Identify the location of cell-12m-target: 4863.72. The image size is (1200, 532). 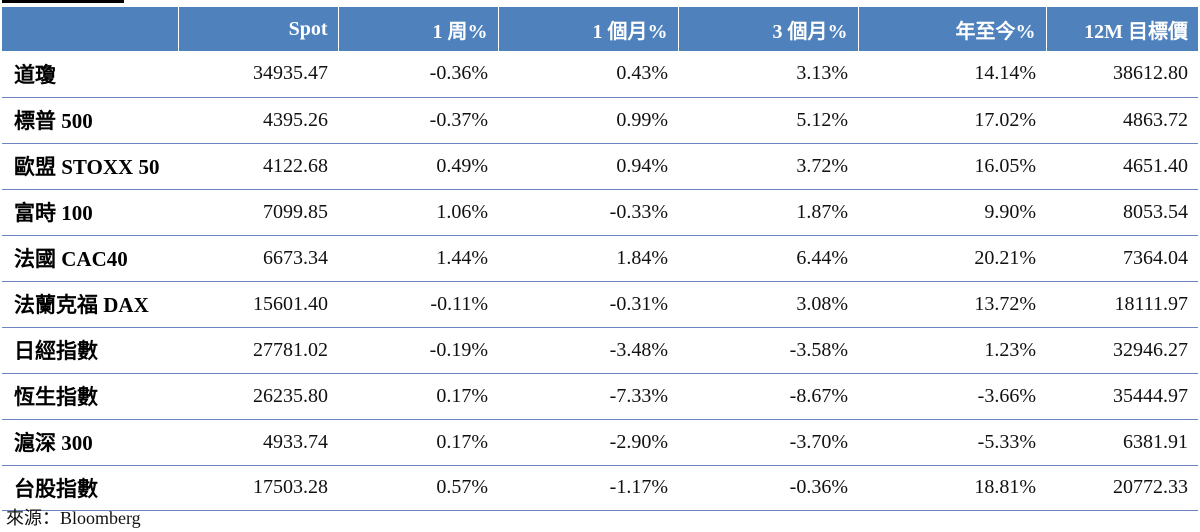
(1122, 120).